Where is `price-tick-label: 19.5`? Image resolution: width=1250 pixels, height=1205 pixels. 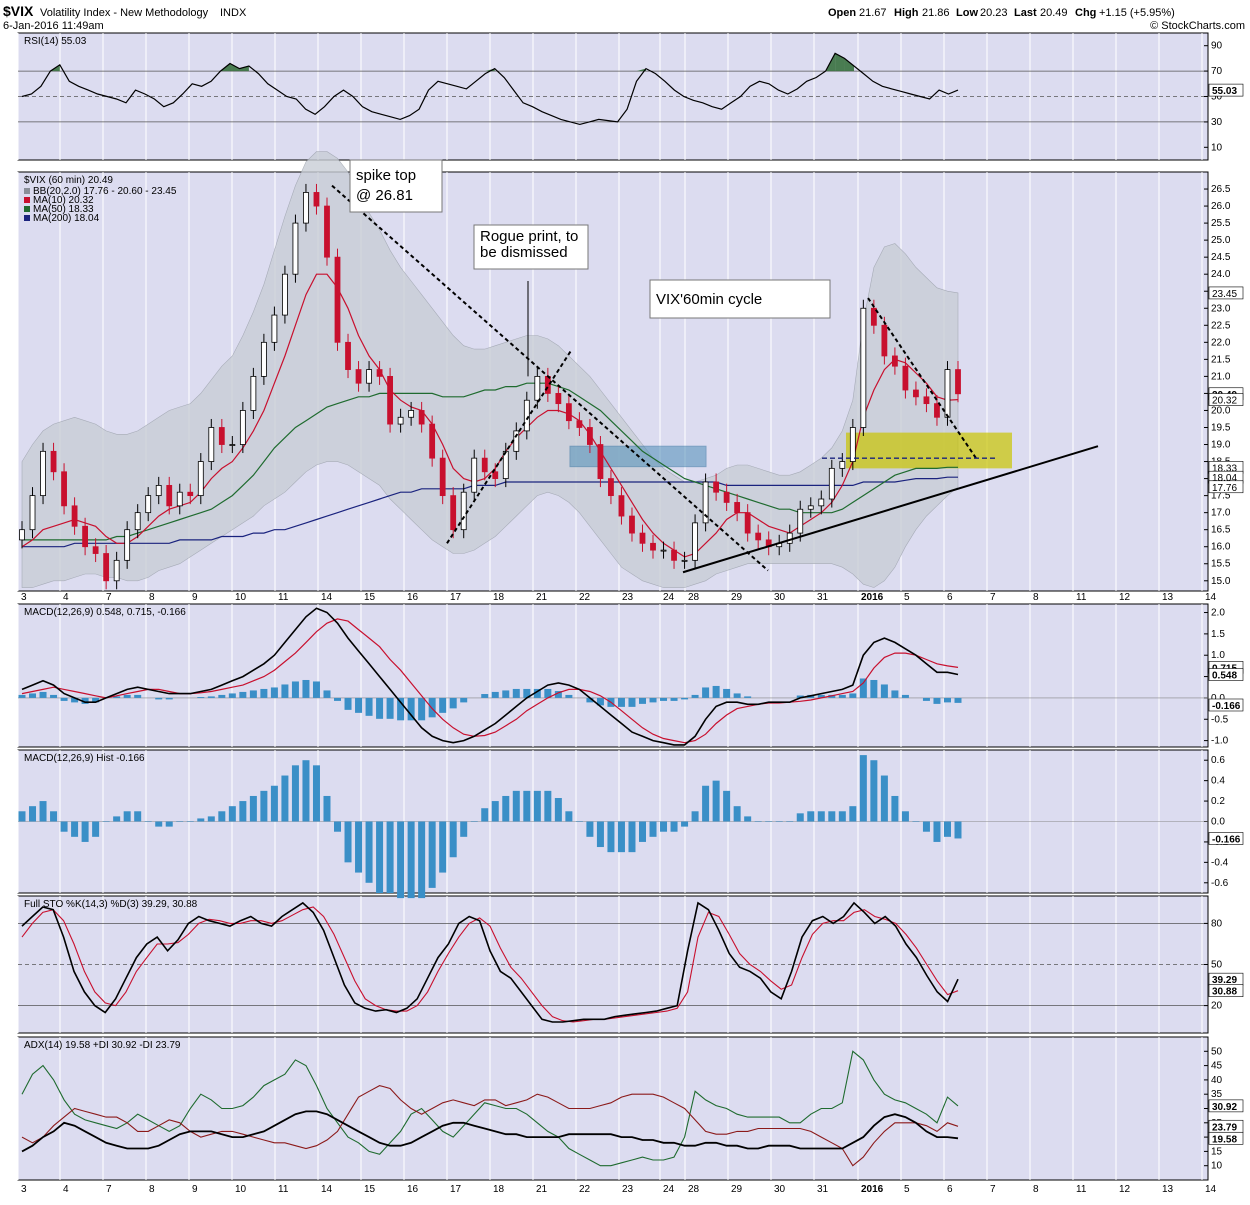
price-tick-label: 19.5 is located at coordinates (1221, 427).